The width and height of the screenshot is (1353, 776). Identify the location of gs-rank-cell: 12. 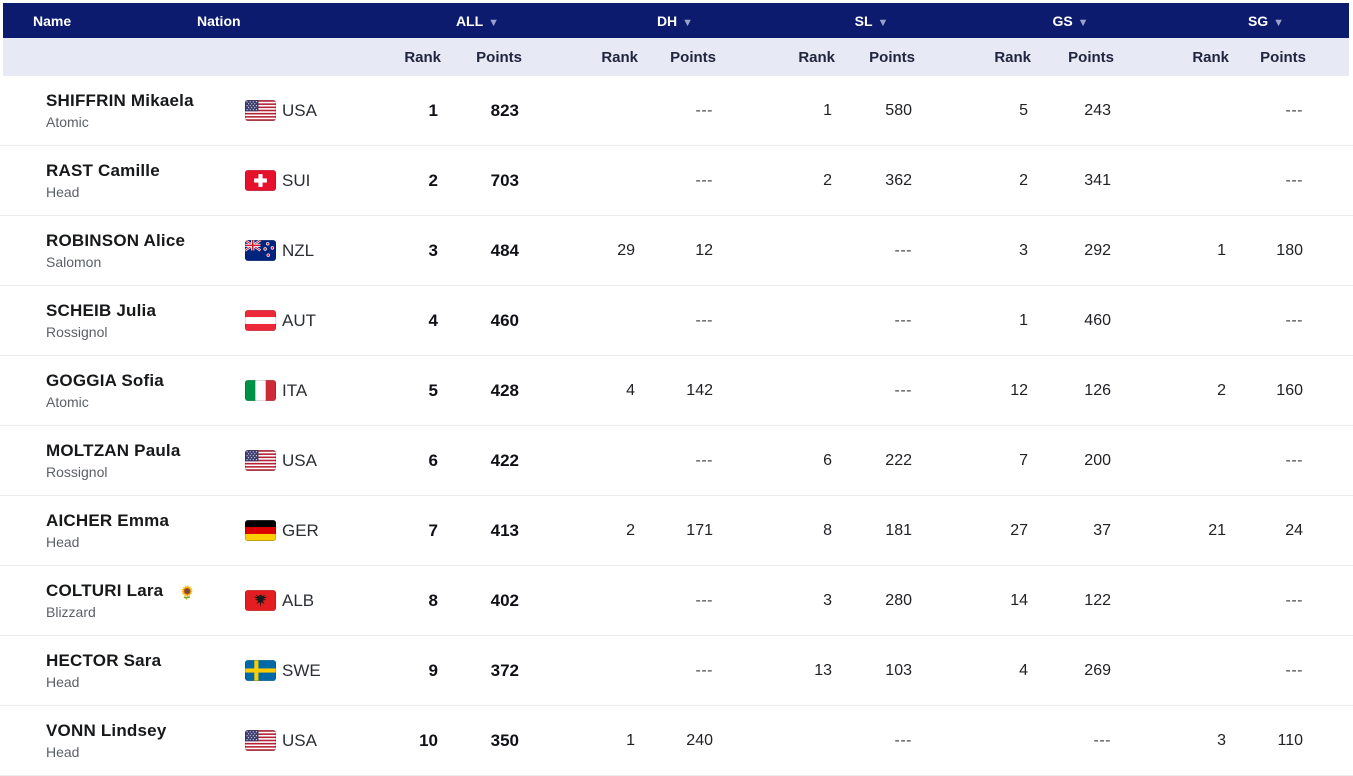
(1019, 390).